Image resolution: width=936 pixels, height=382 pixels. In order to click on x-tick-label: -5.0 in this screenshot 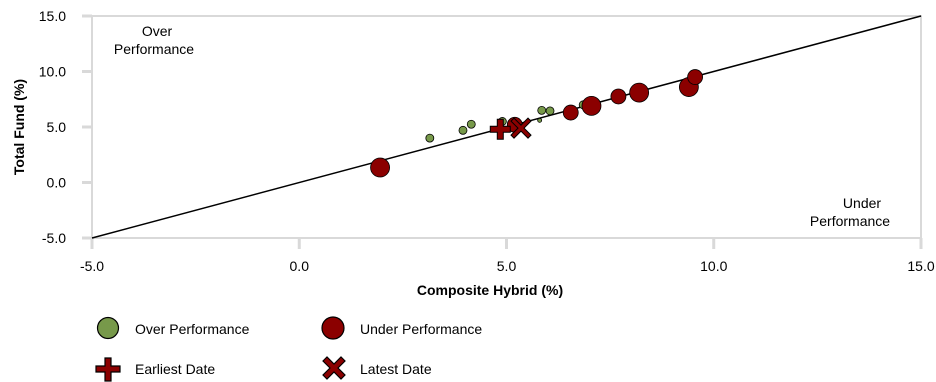, I will do `click(92, 266)`.